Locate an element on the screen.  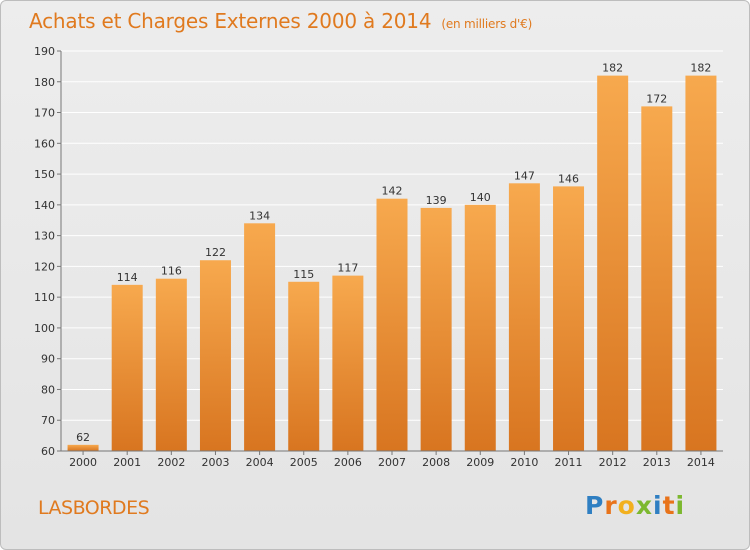
data-label: 117 is located at coordinates (347, 268).